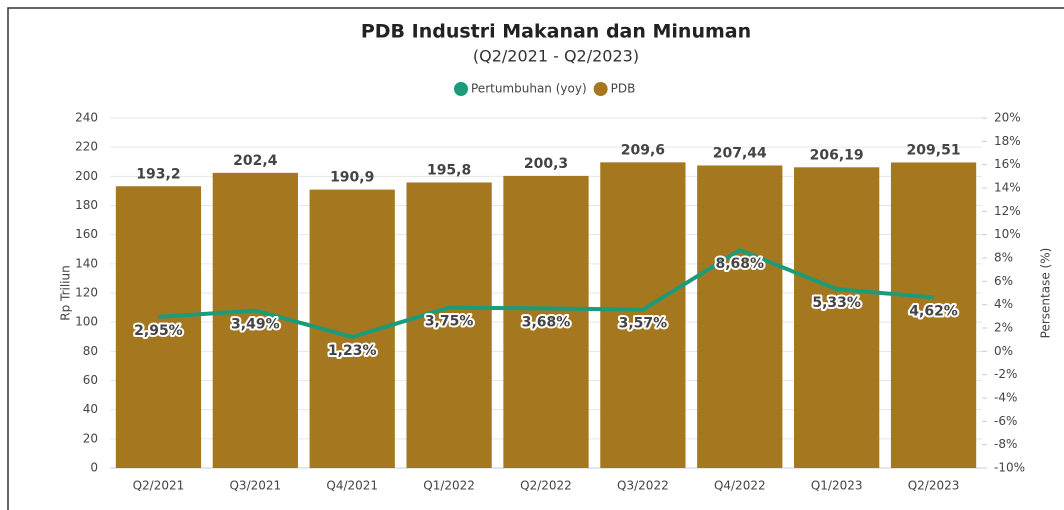 This screenshot has width=1064, height=510. I want to click on bar-value-label: 195,8, so click(449, 170).